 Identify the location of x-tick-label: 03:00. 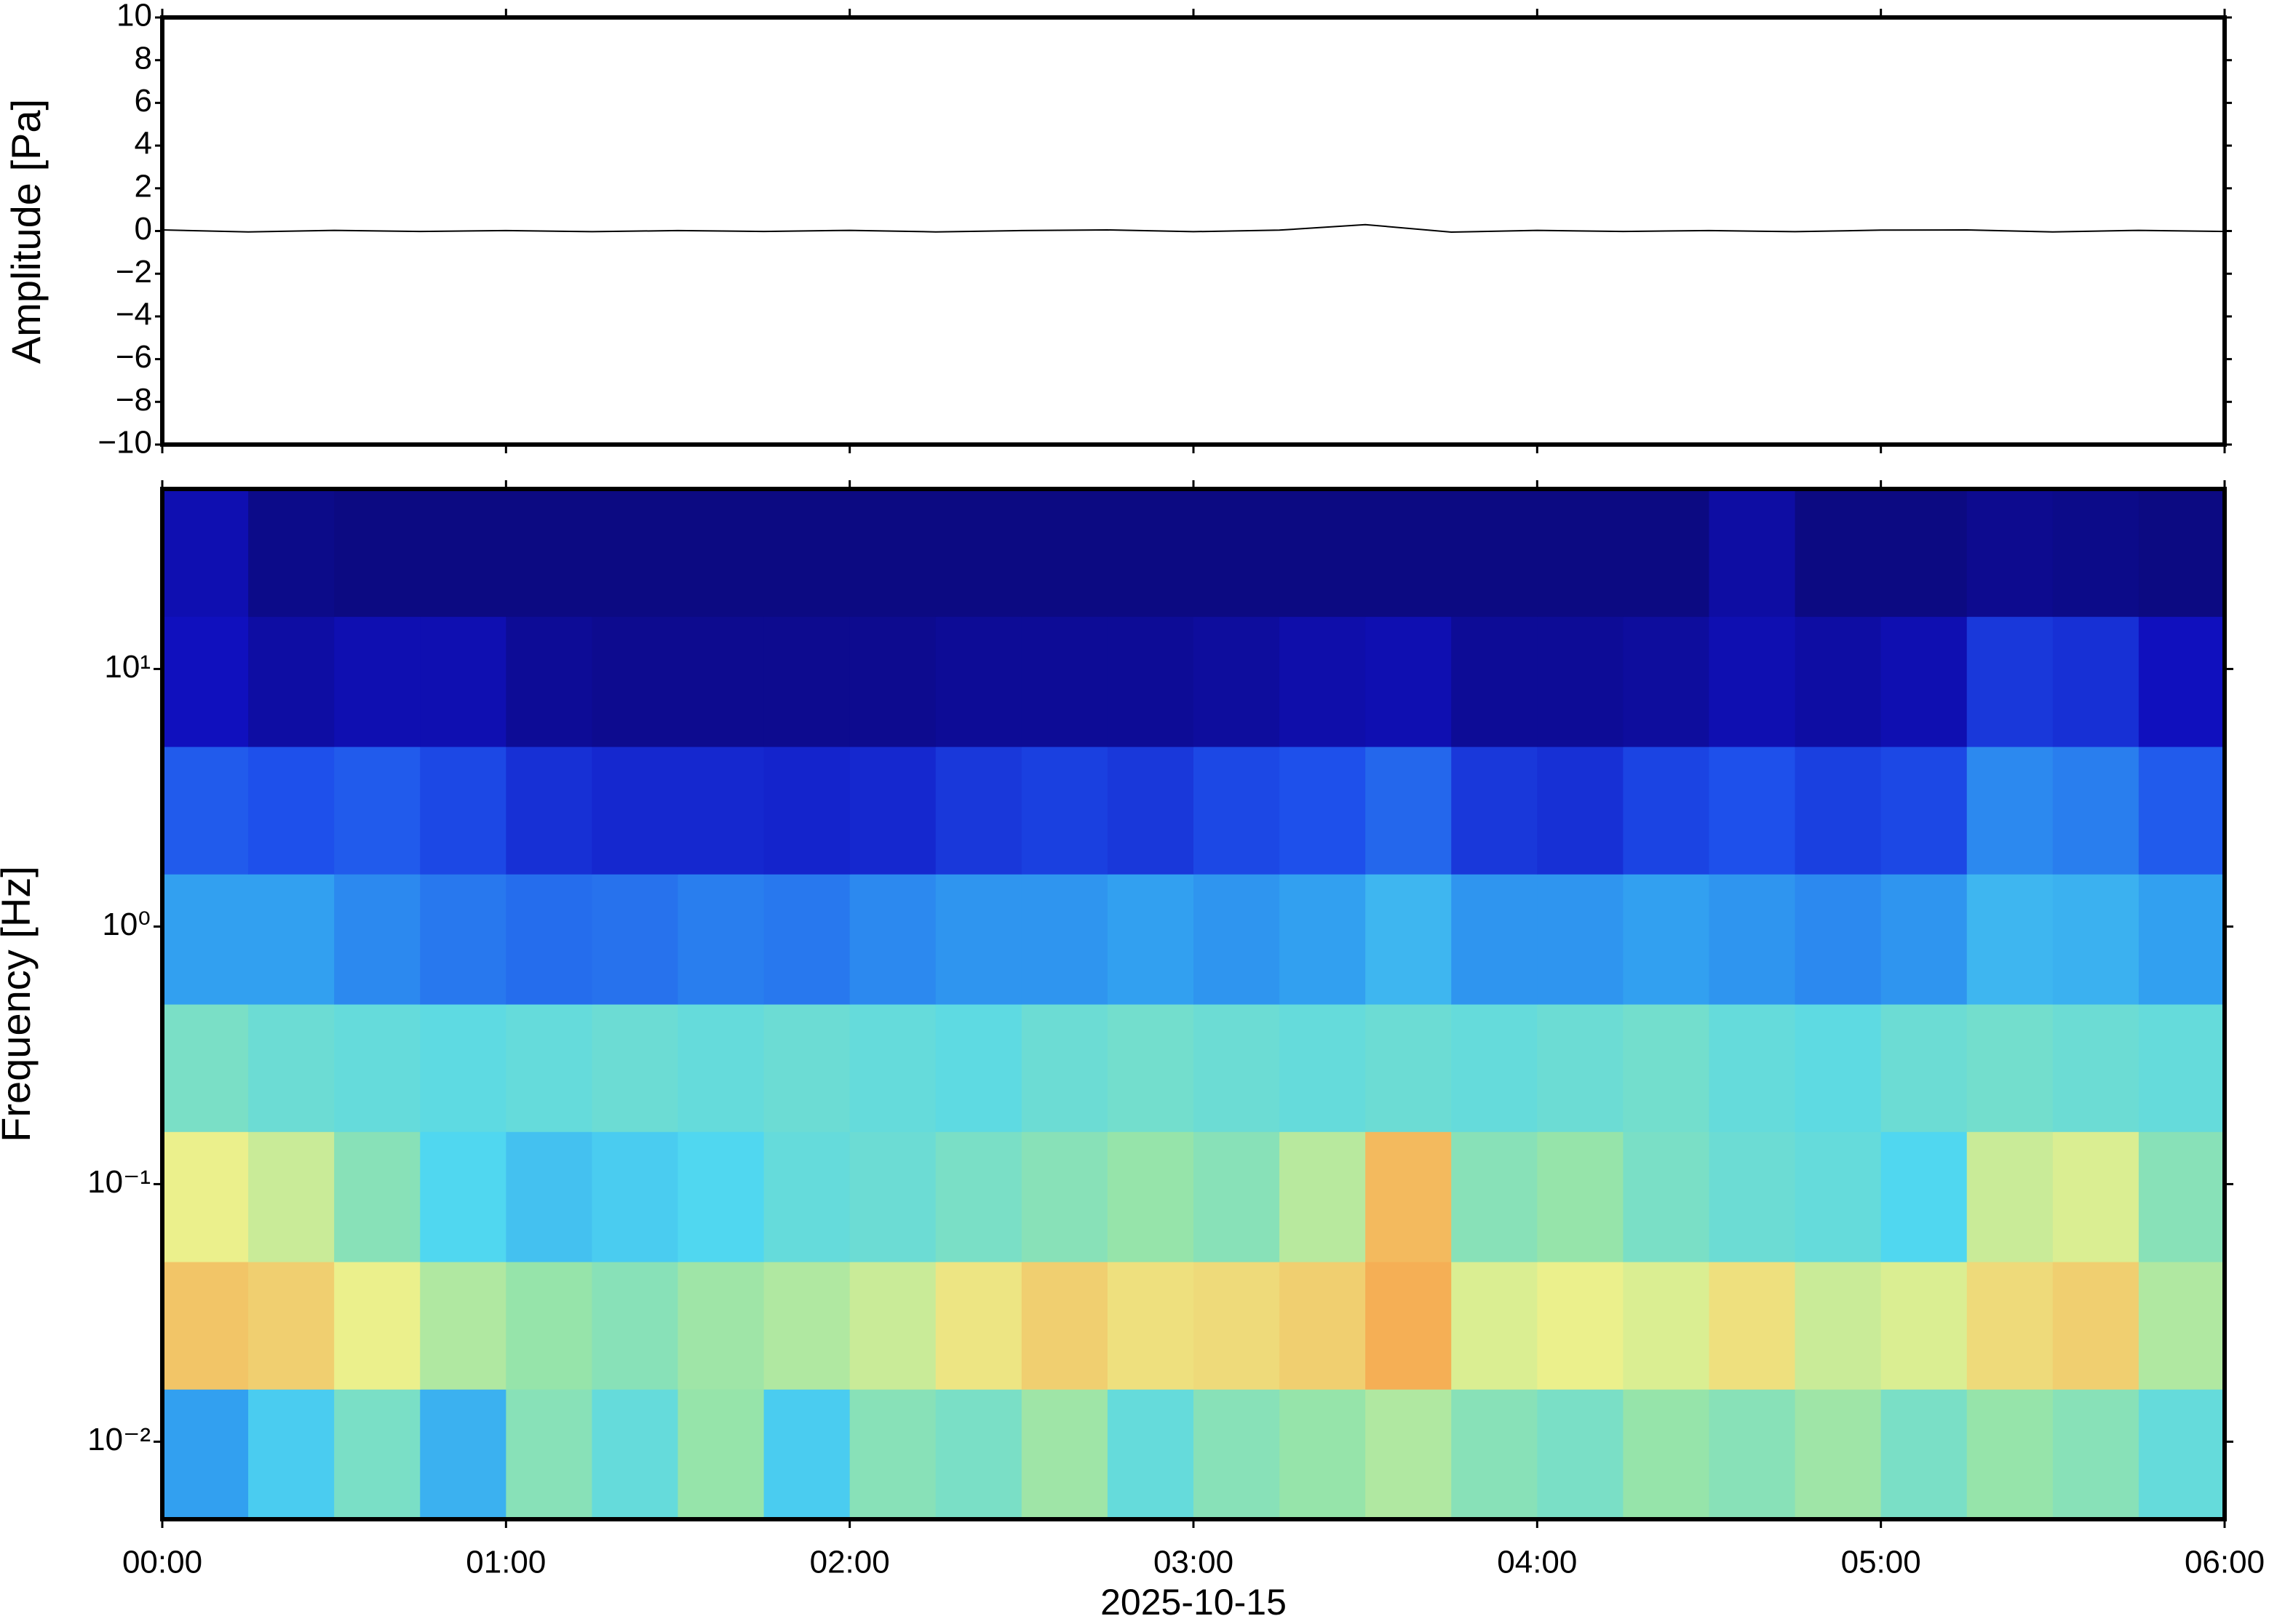
(1193, 1562).